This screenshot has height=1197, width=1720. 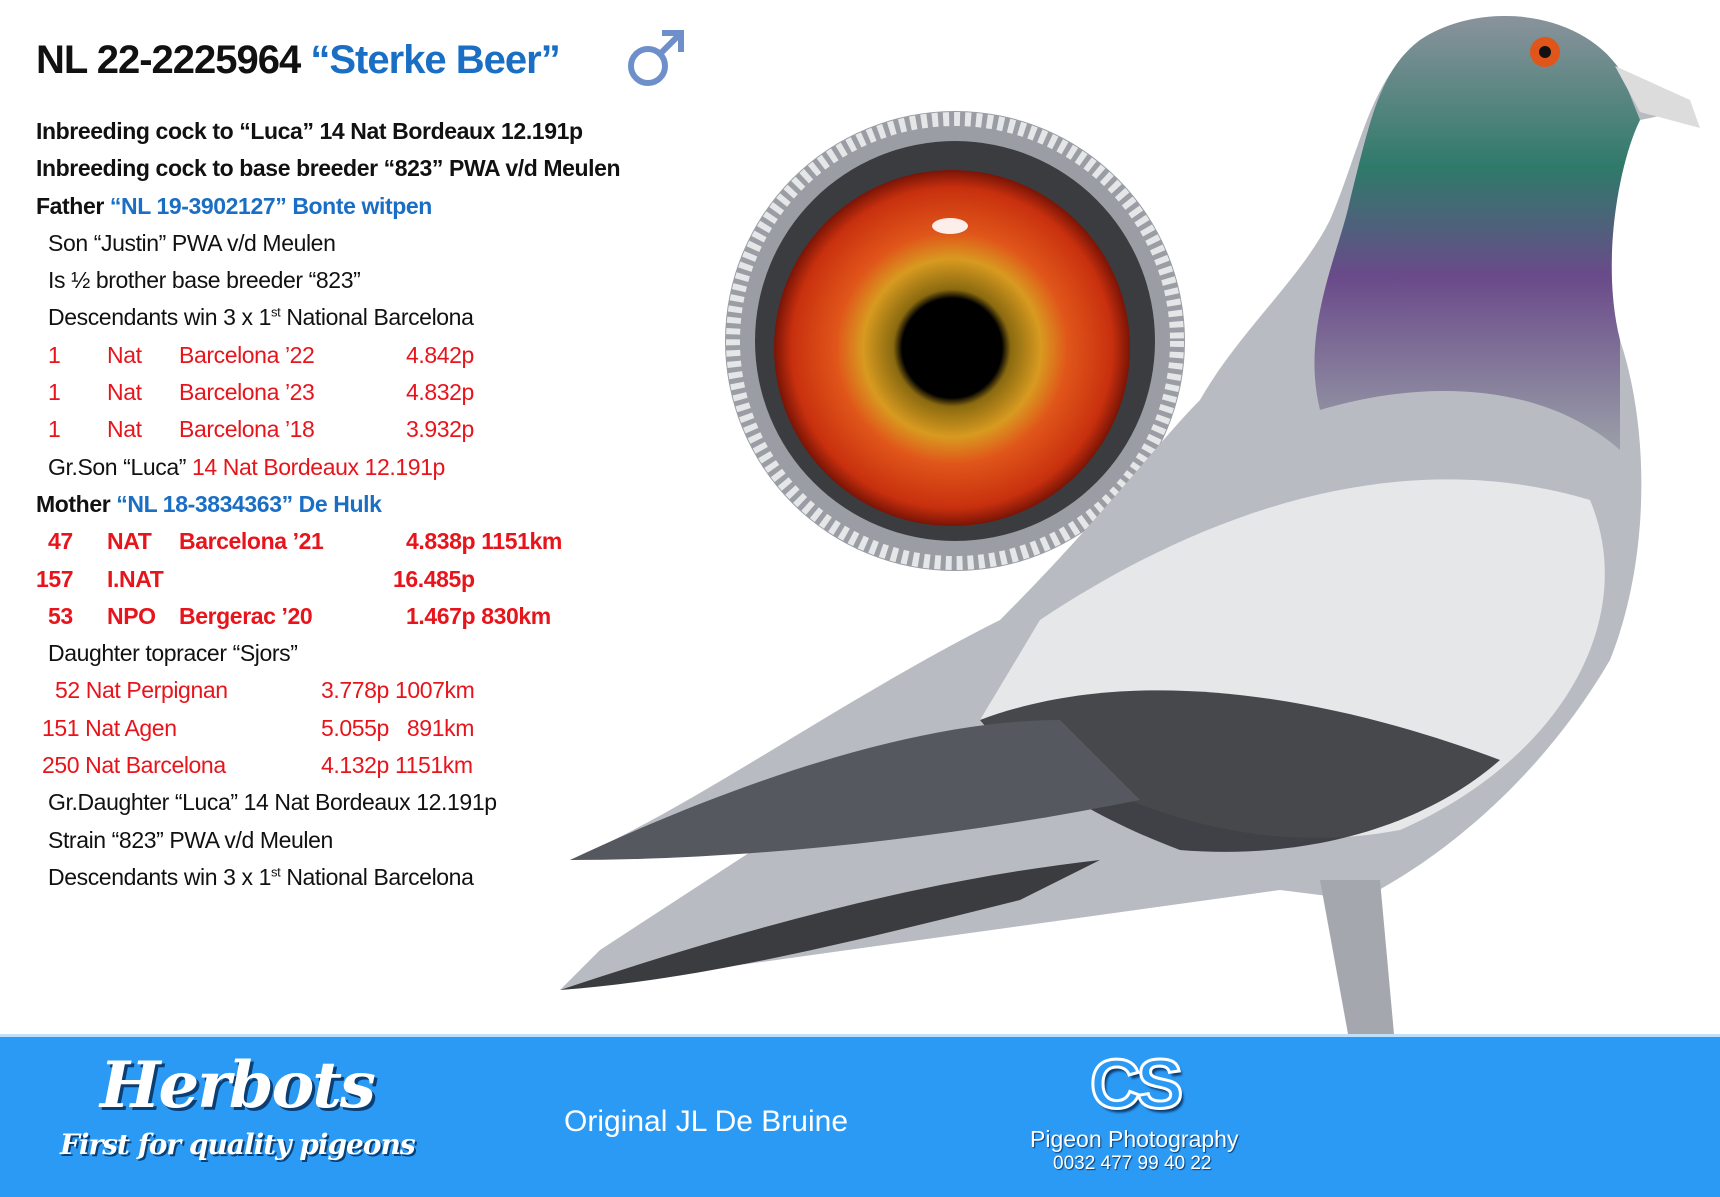 What do you see at coordinates (860, 1115) in the screenshot?
I see `footer-banner` at bounding box center [860, 1115].